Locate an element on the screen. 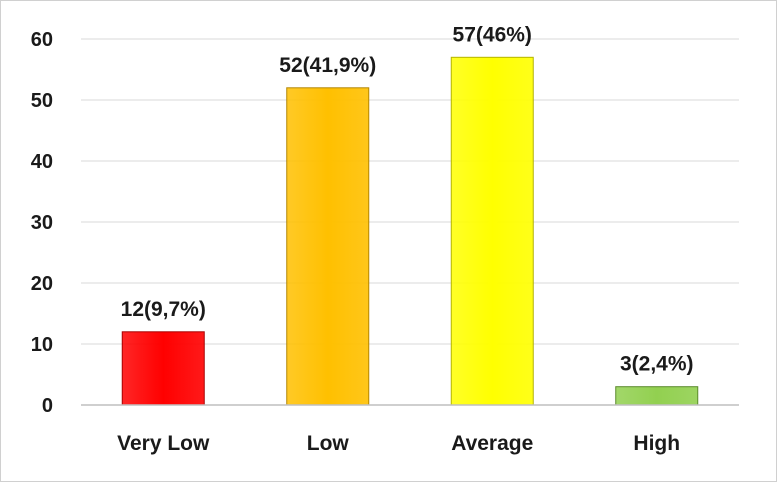 This screenshot has width=777, height=482. y-tick-label: 40 is located at coordinates (42, 162).